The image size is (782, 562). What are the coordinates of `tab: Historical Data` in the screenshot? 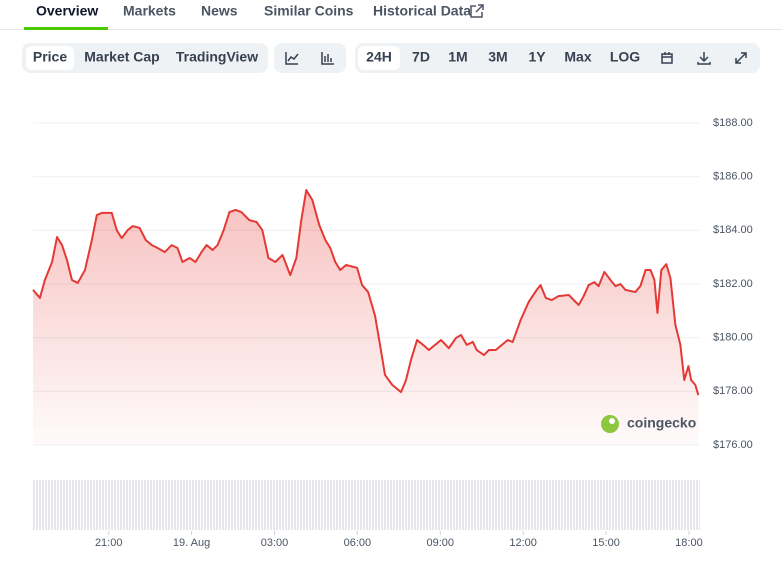 It's located at (422, 11).